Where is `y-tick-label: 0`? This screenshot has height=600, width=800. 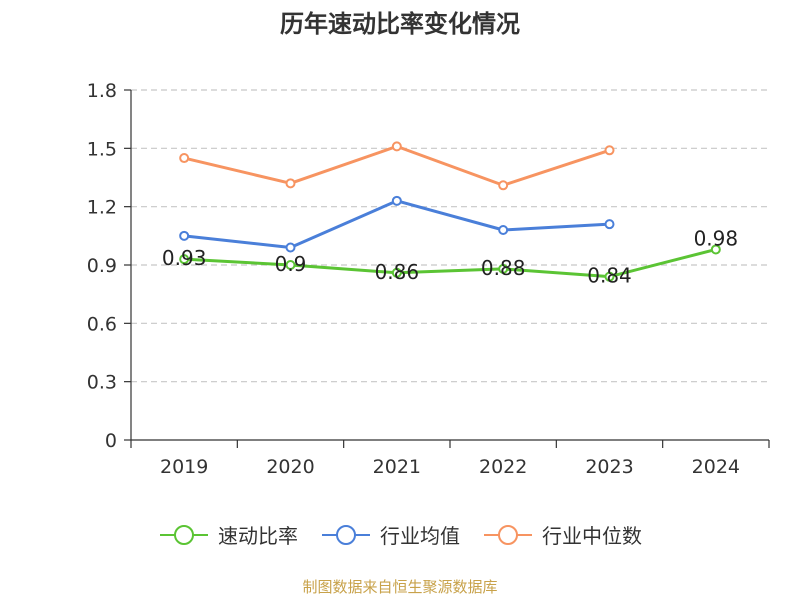
y-tick-label: 0 is located at coordinates (111, 441).